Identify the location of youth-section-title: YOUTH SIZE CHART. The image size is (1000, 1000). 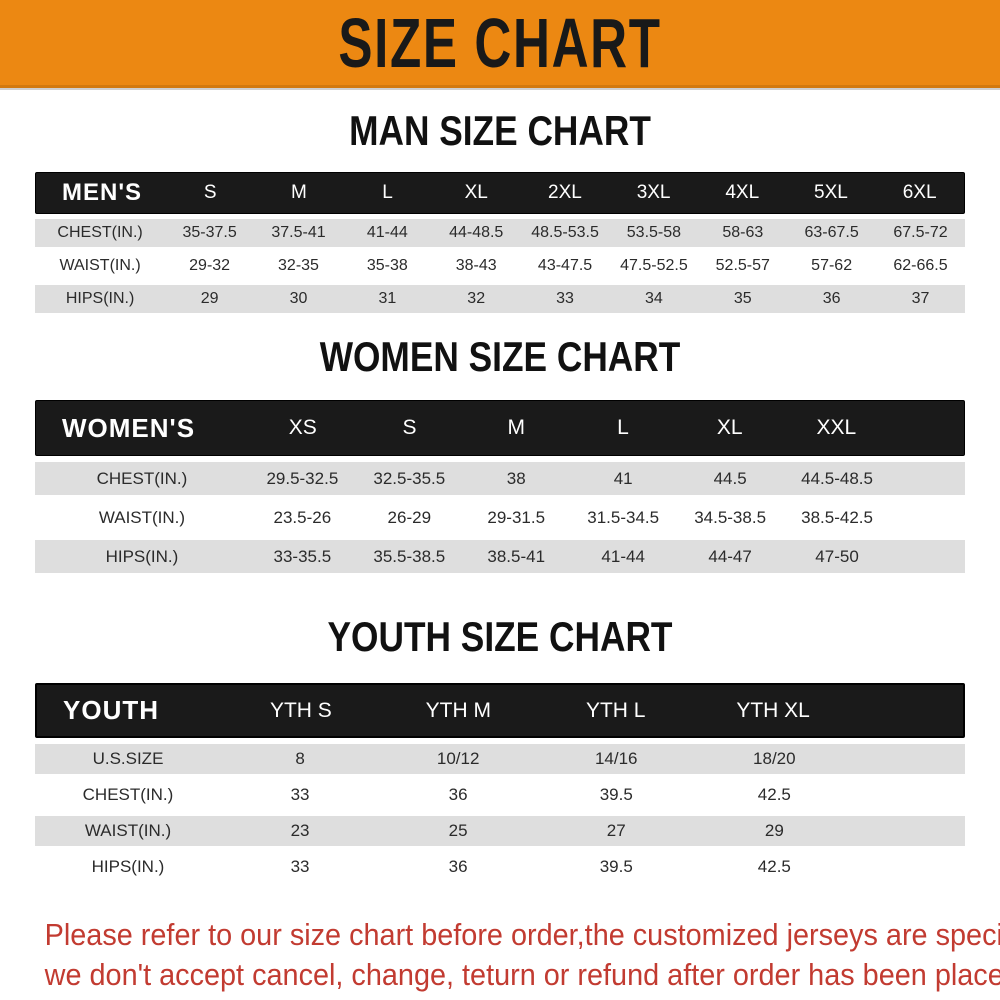
(500, 636).